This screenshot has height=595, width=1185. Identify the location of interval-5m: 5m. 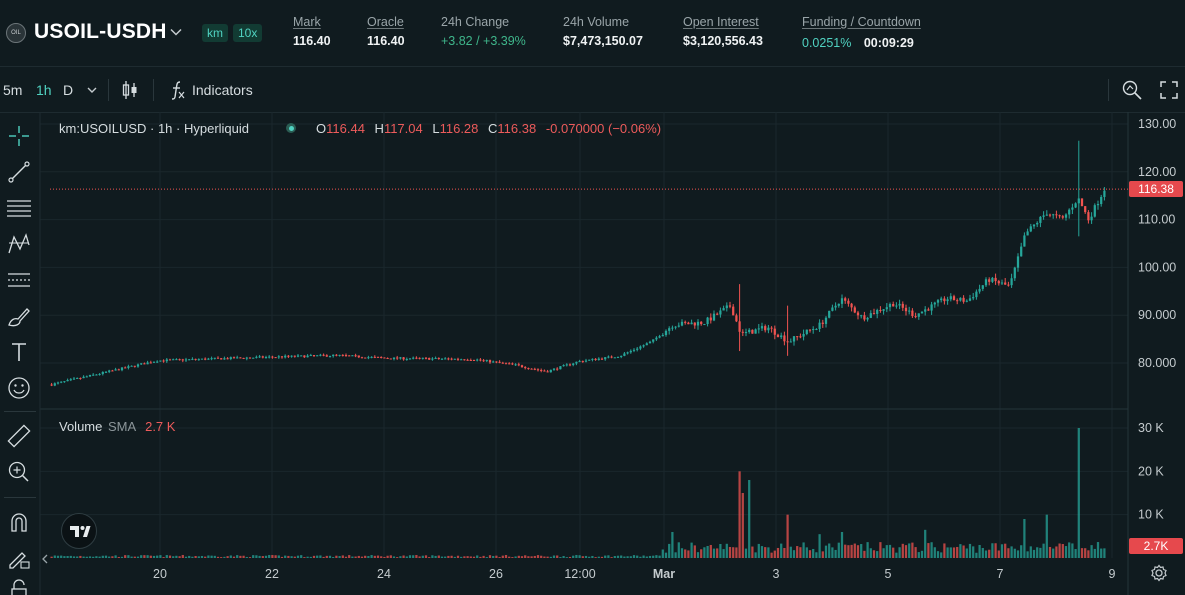
(13, 90).